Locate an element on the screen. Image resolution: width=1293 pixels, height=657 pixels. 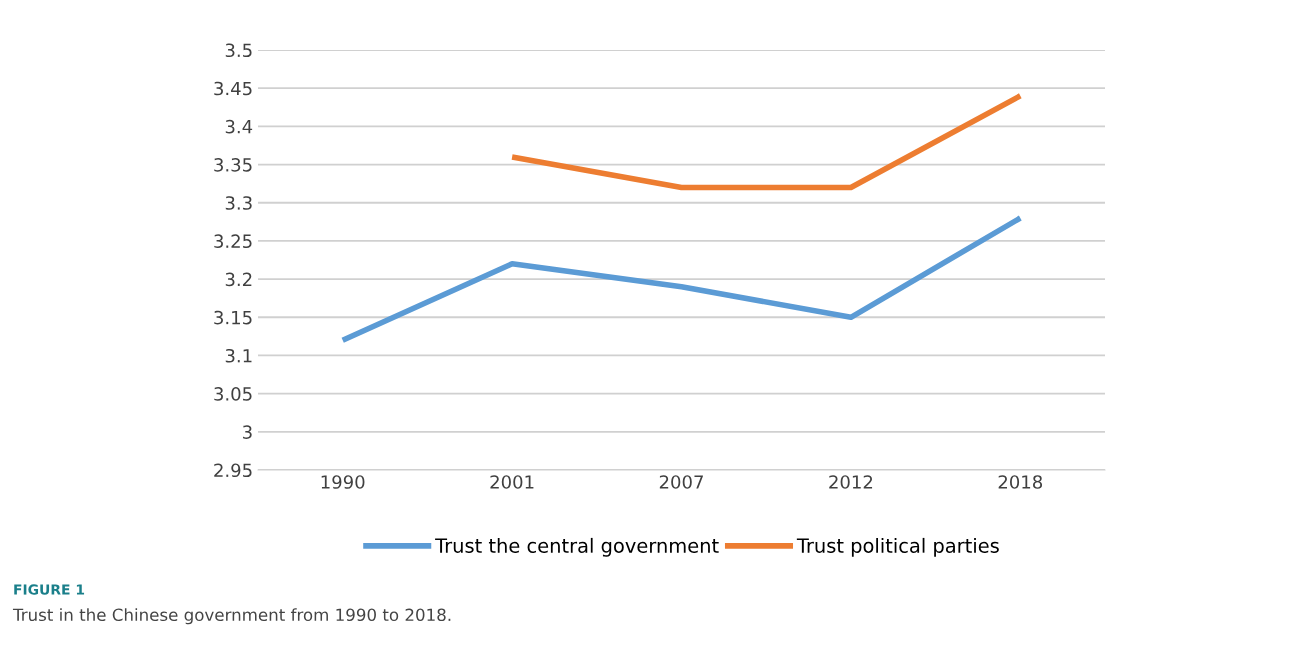
x-tick-label: 2018 is located at coordinates (1020, 482).